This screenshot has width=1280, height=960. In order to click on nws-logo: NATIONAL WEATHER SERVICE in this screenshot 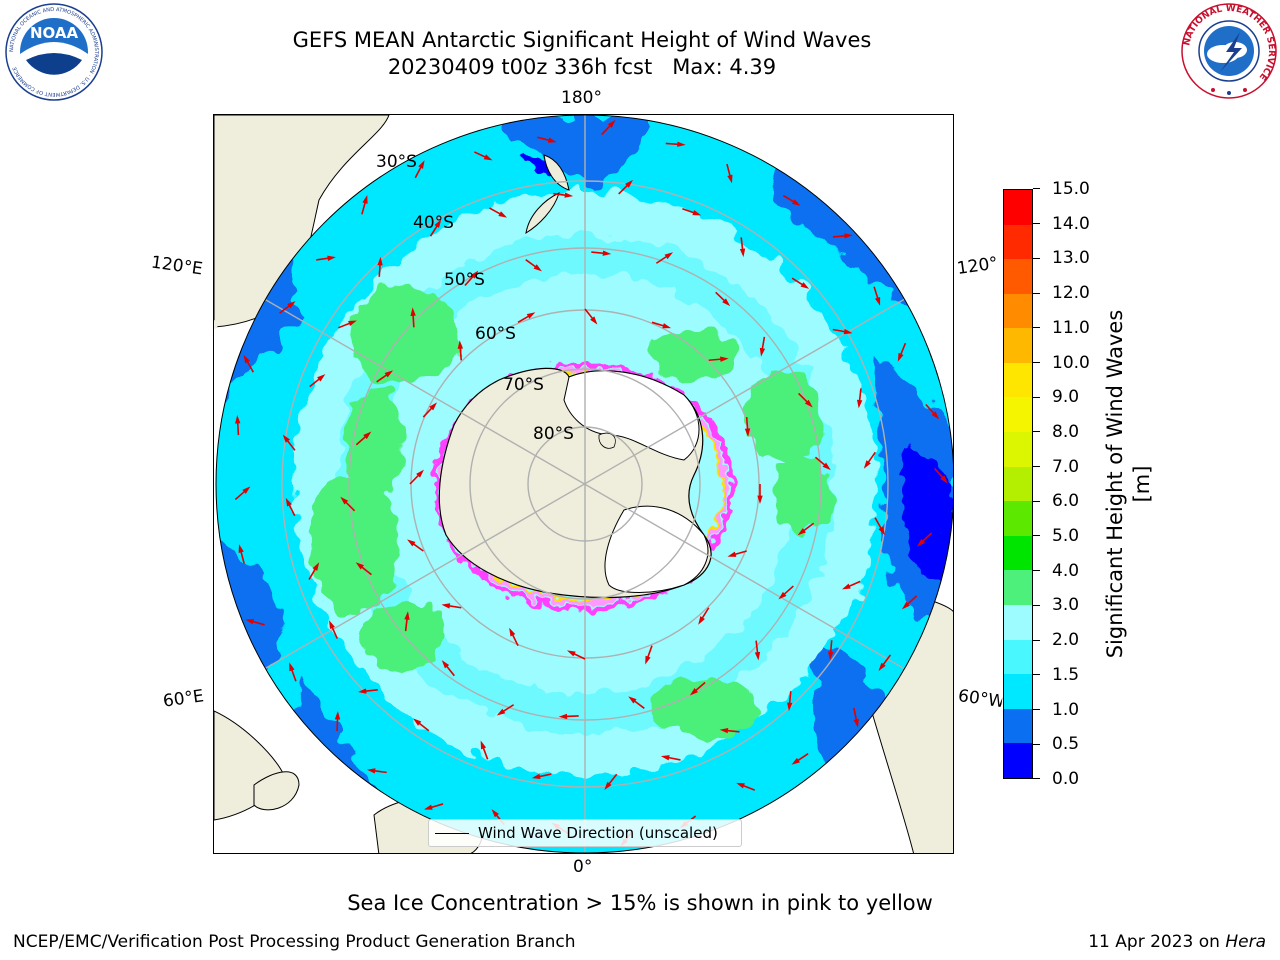, I will do `click(1229, 51)`.